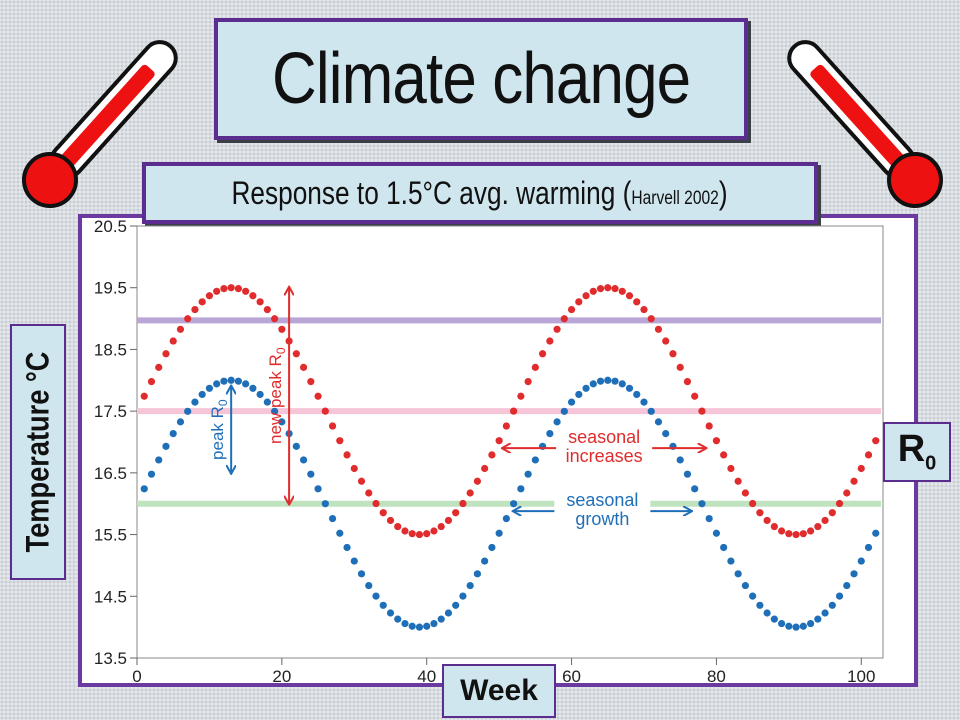 The height and width of the screenshot is (720, 960). Describe the element at coordinates (604, 448) in the screenshot. I see `annotation-label-bg` at that location.